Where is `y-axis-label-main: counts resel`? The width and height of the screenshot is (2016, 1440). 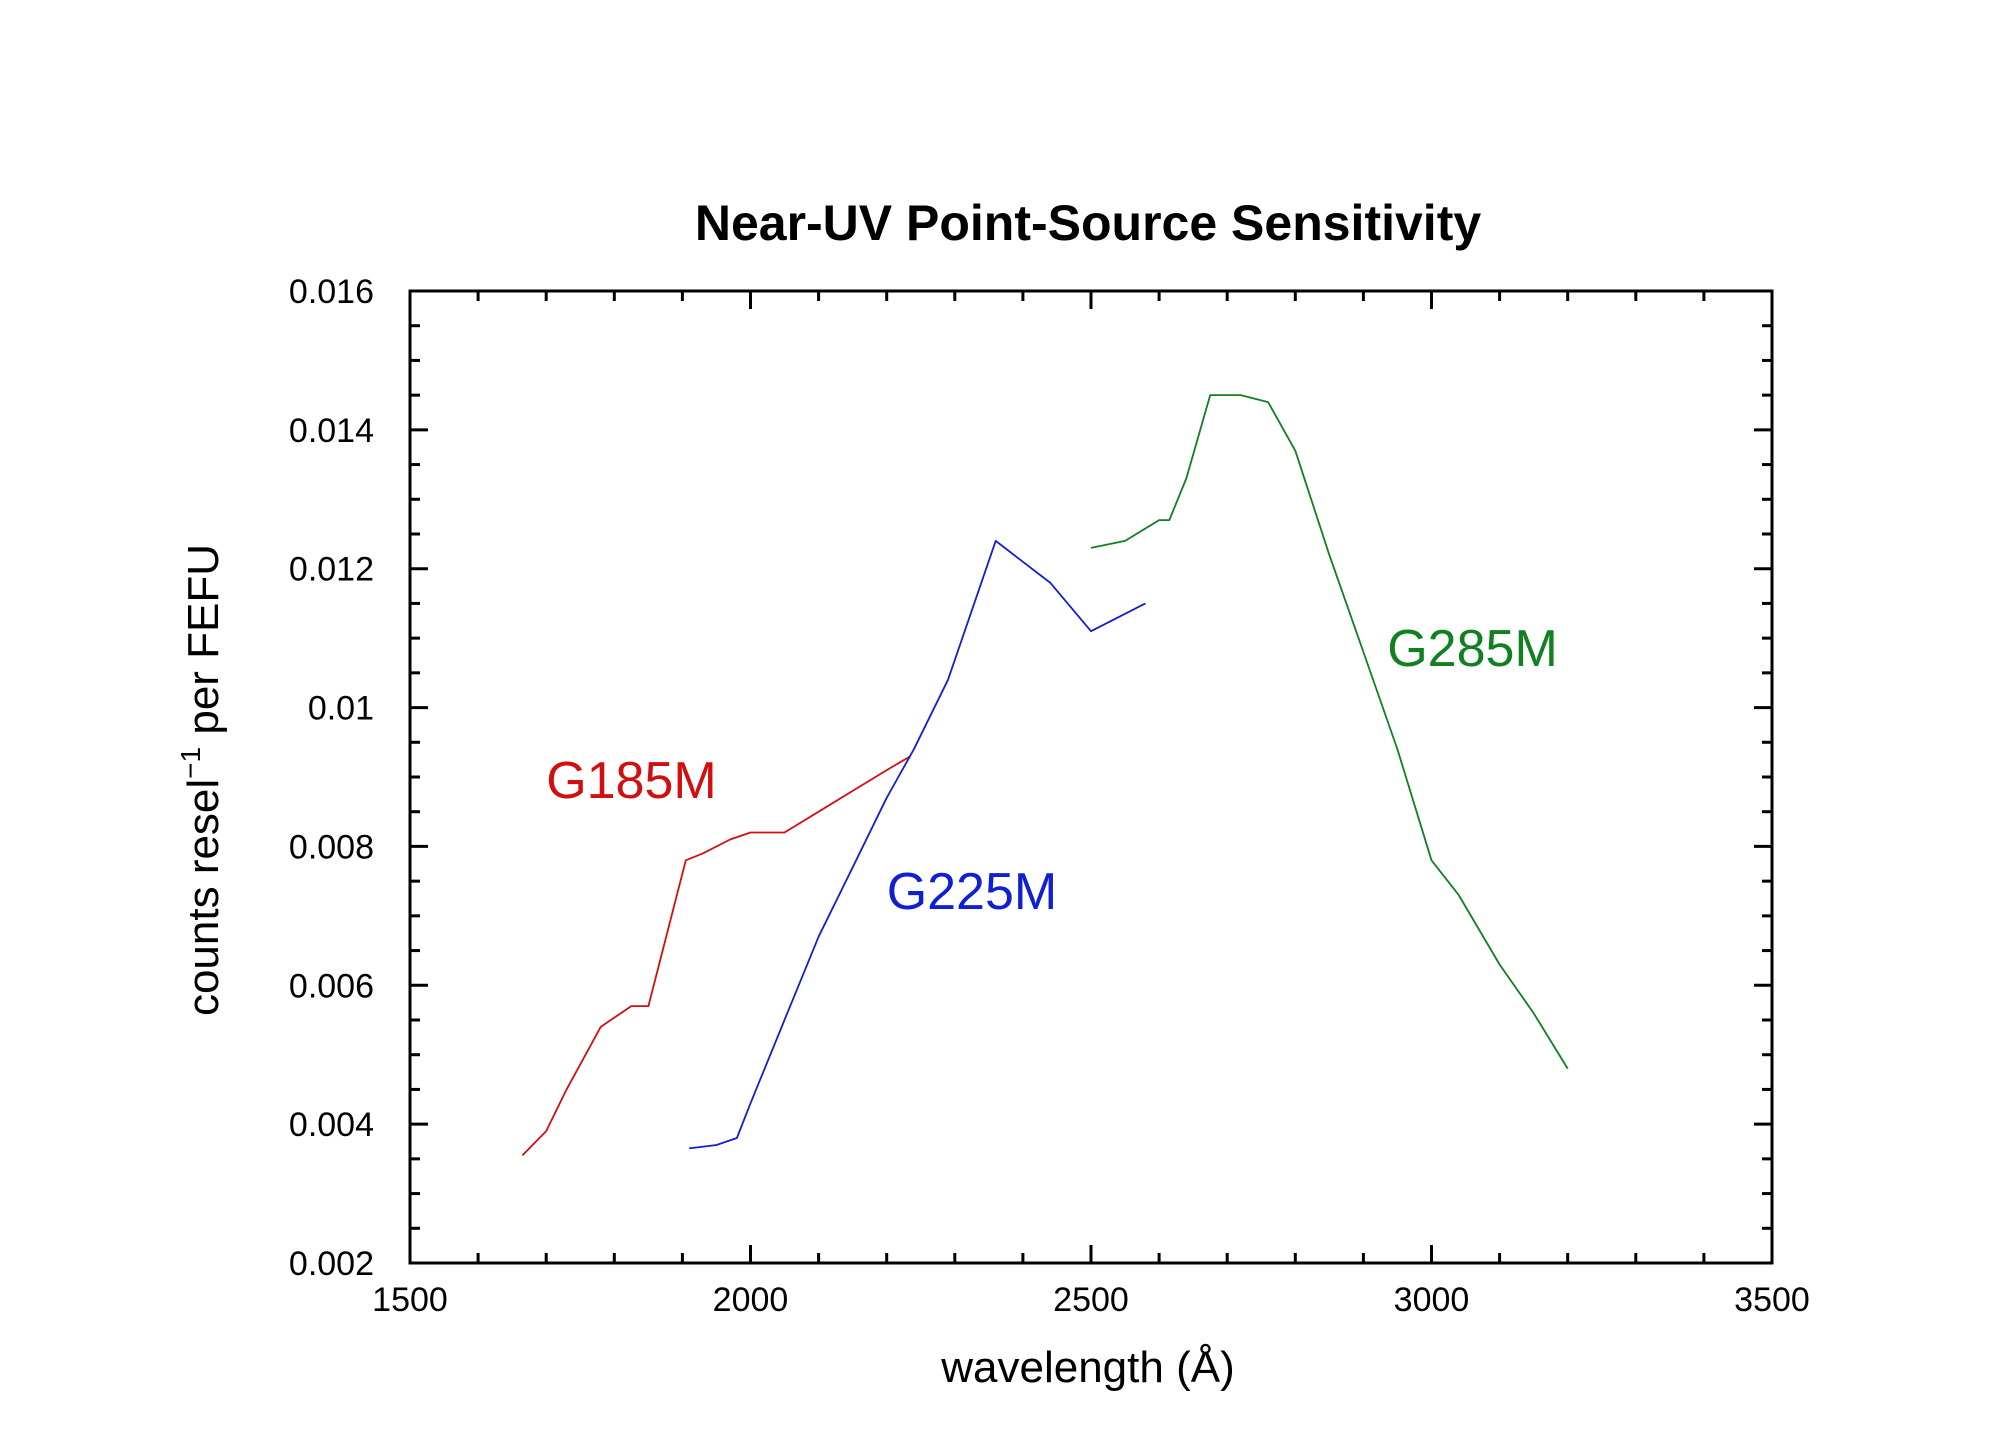 y-axis-label-main: counts resel is located at coordinates (203, 897).